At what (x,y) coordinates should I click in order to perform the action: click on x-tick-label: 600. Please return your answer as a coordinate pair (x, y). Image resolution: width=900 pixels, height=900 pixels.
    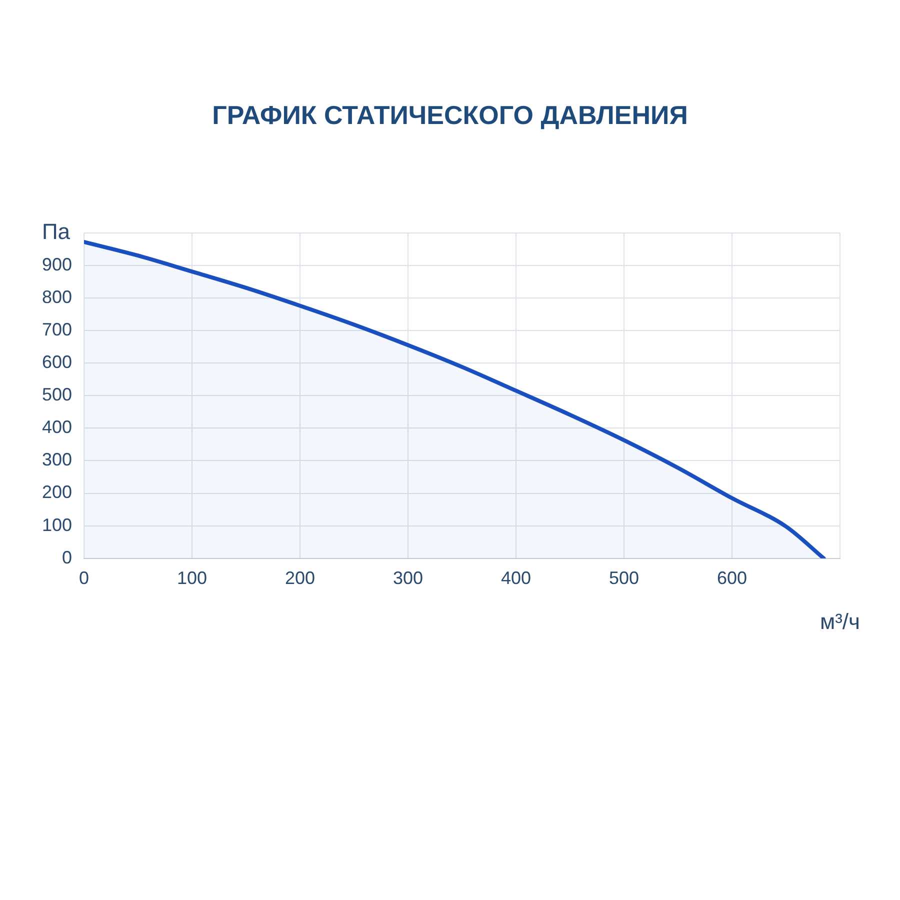
    Looking at the image, I should click on (732, 578).